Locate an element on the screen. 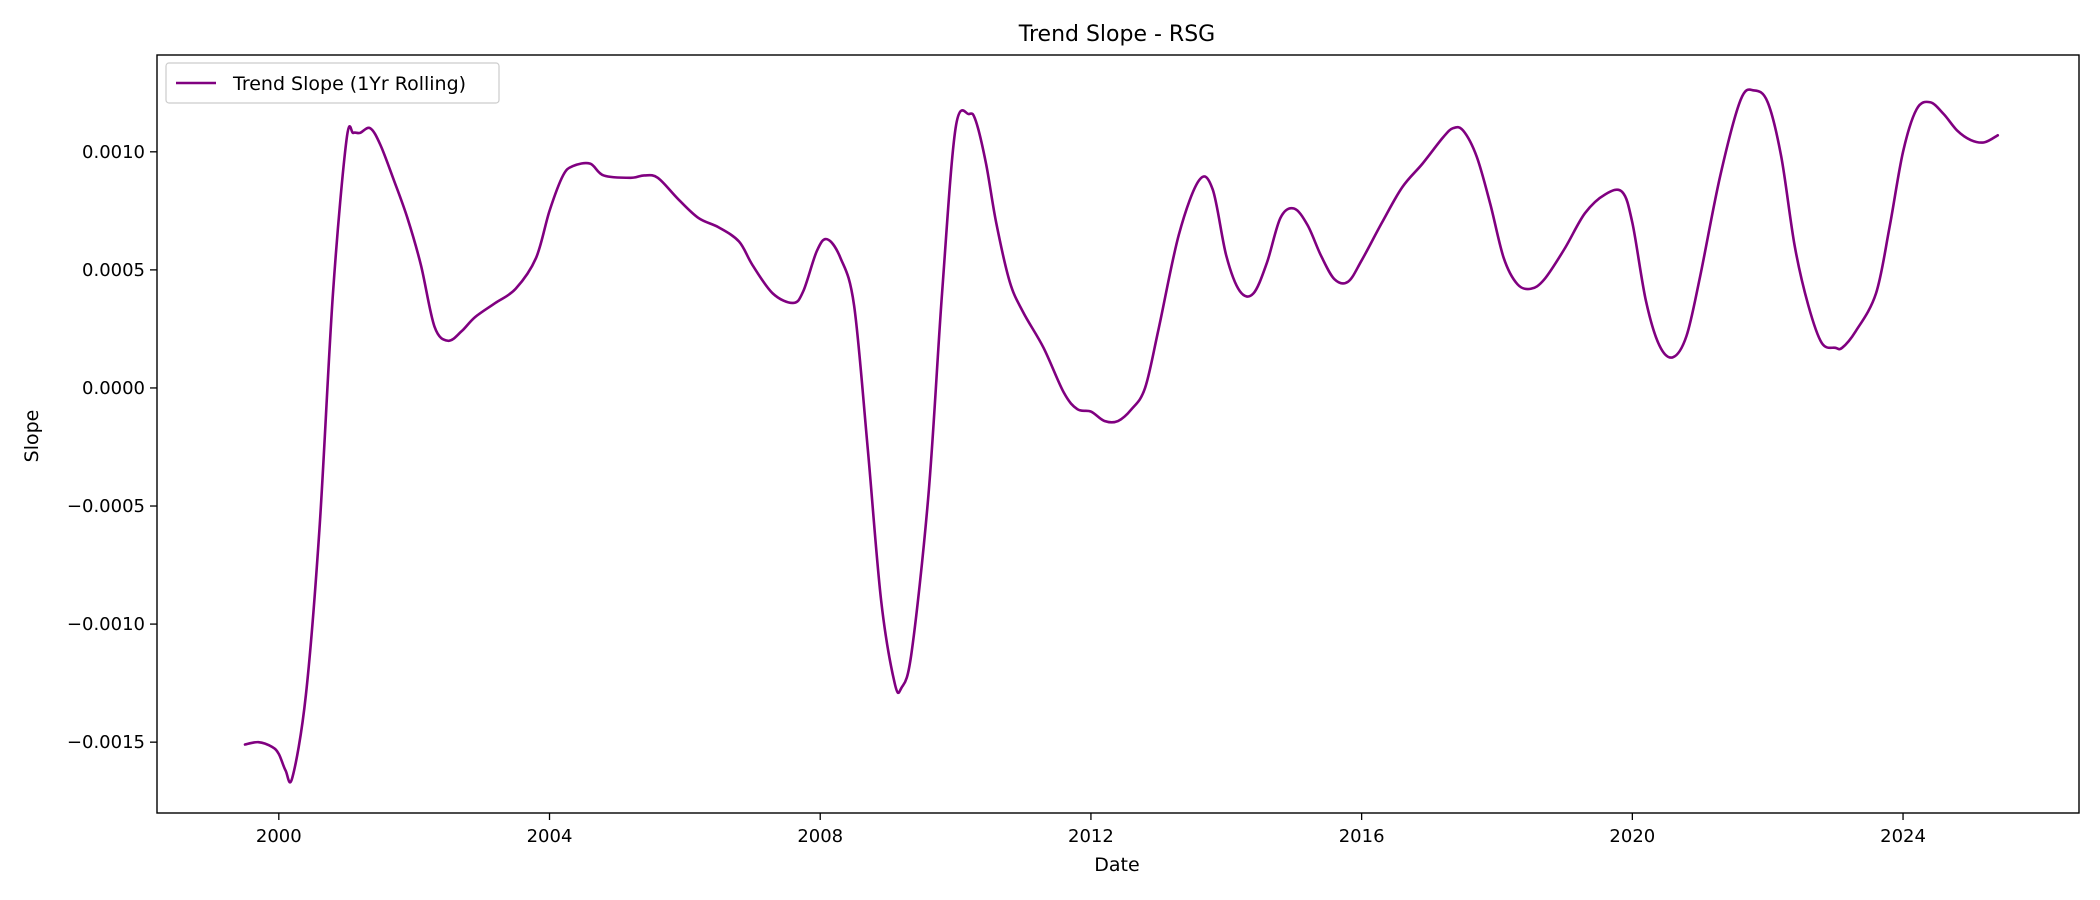 This screenshot has height=900, width=2100. chart-title: Trend Slope - RSG is located at coordinates (1116, 34).